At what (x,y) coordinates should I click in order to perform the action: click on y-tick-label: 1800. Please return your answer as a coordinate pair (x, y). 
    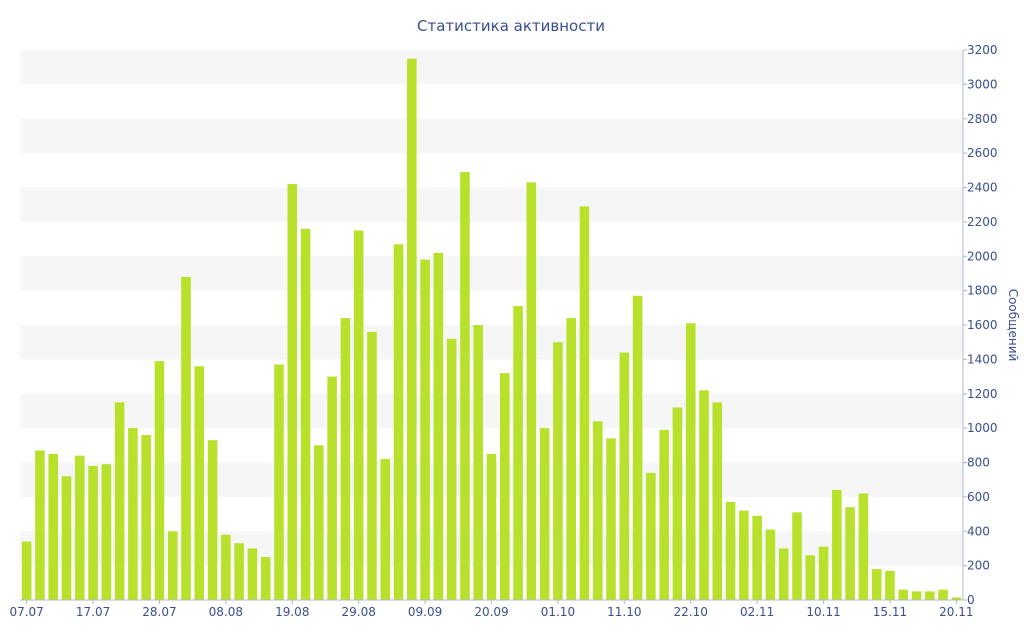
    Looking at the image, I should click on (982, 291).